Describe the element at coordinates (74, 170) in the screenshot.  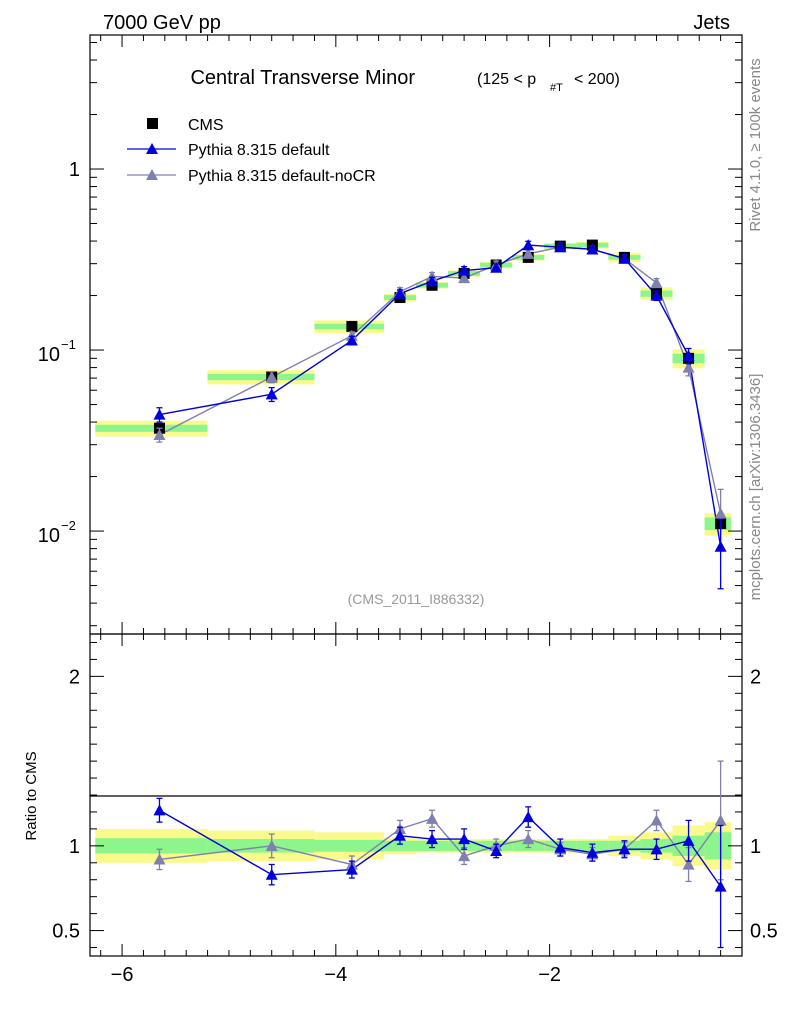
I see `main-y-tick-label: 1` at that location.